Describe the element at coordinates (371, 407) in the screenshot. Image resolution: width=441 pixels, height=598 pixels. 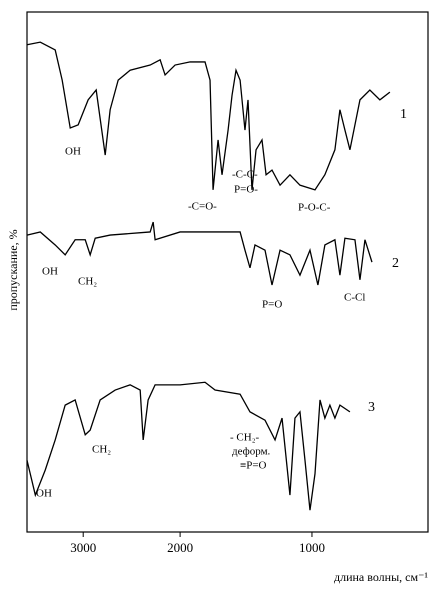
I see `series-label: 3` at that location.